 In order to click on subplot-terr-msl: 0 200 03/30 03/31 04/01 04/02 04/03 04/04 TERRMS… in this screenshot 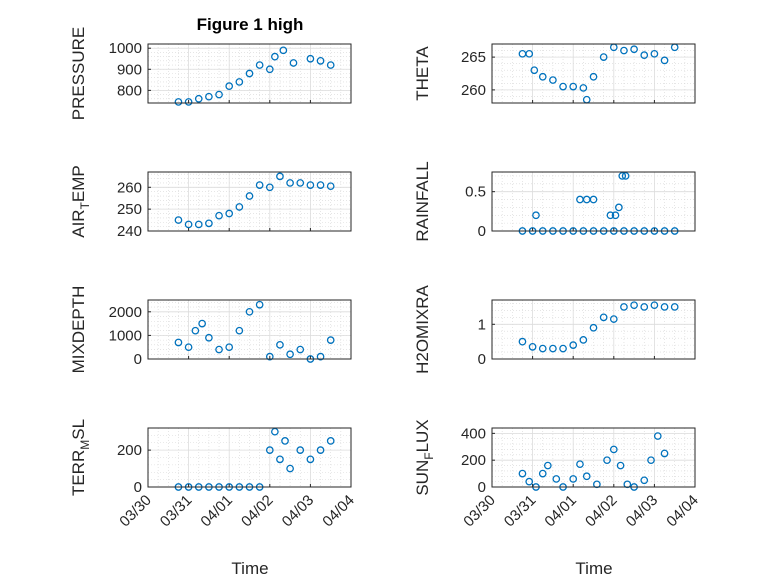, I will do `click(213, 474)`.